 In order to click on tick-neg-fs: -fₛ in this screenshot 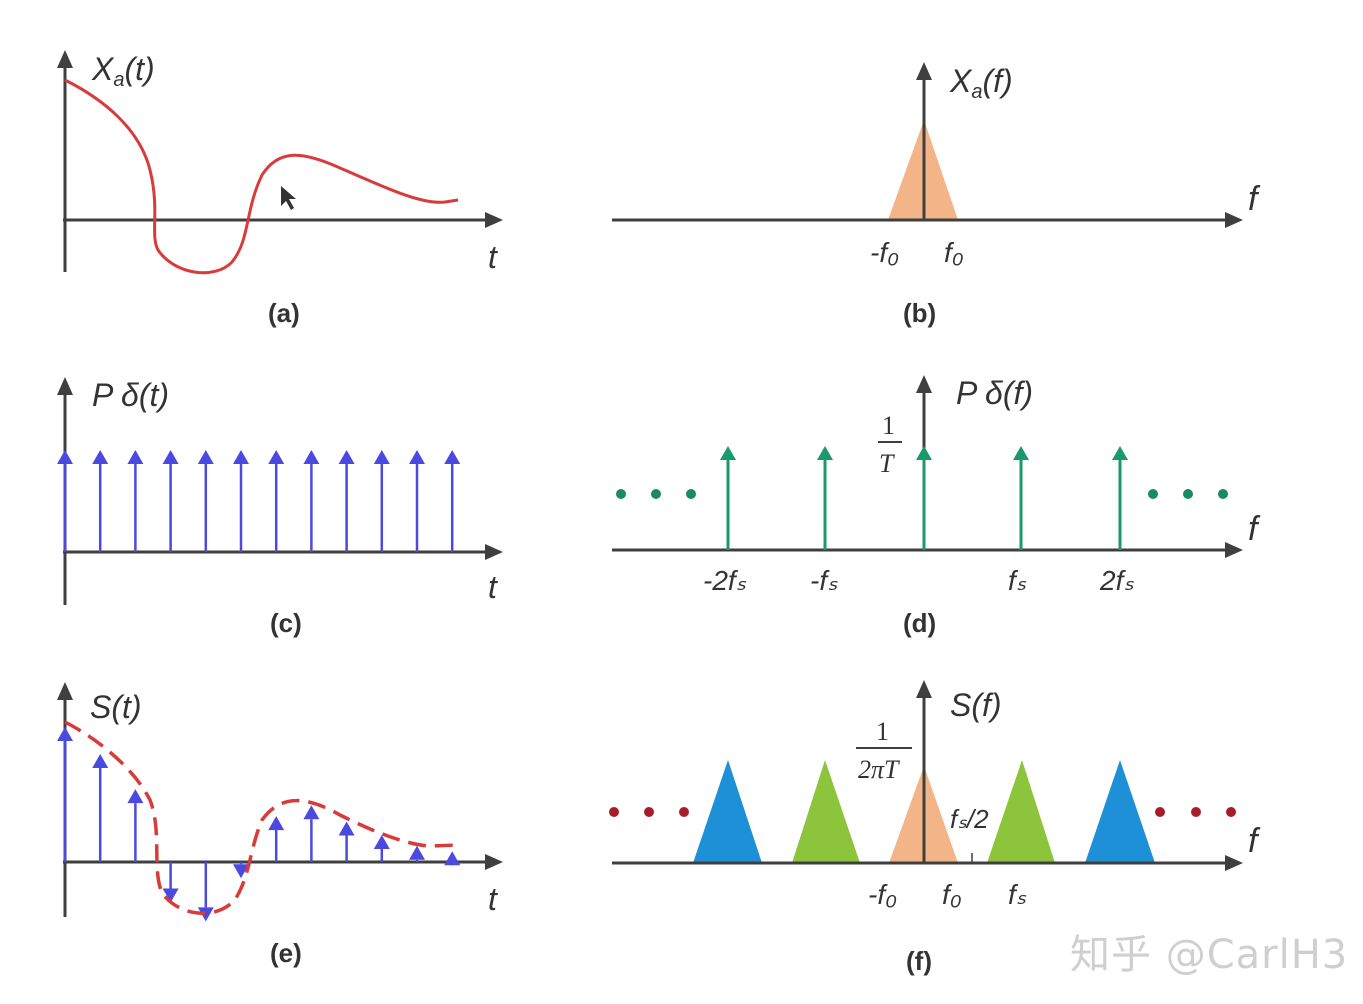, I will do `click(824, 580)`.